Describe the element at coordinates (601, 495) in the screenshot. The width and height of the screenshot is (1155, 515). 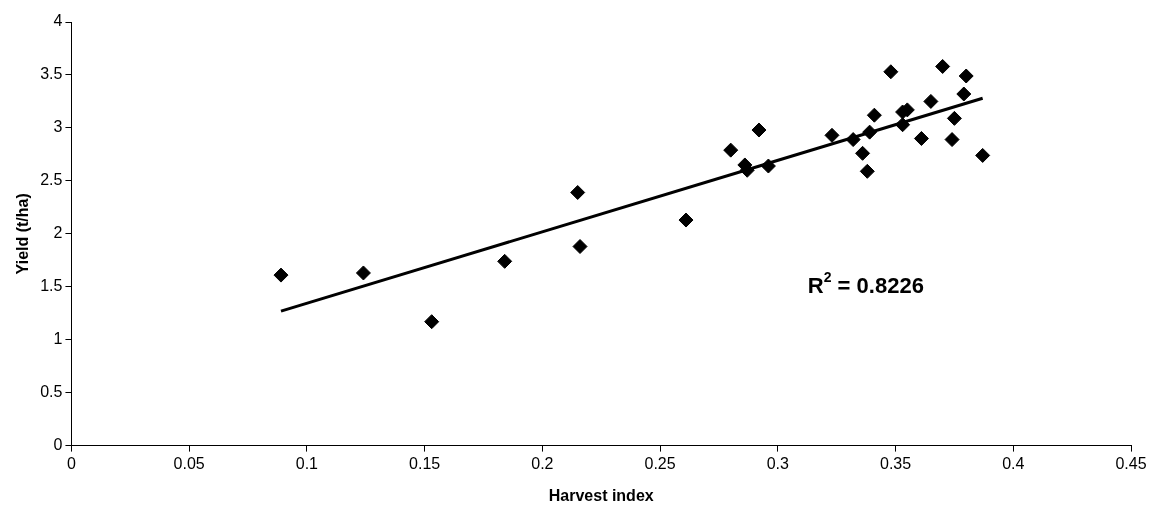
I see `x-axis-title: Harvest index` at that location.